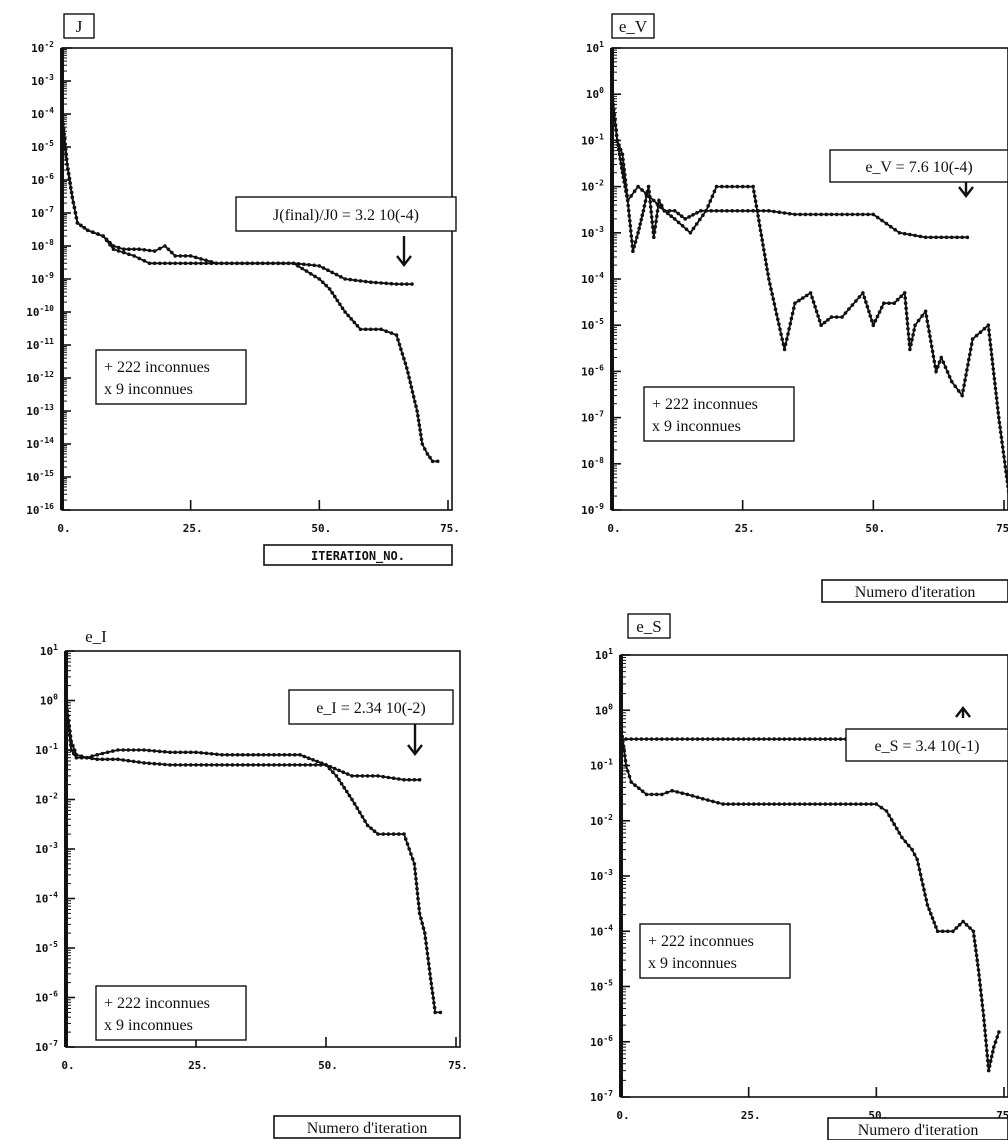 The image size is (1008, 1140). I want to click on y-tick-label: 10⁻⁸, so click(592, 463).